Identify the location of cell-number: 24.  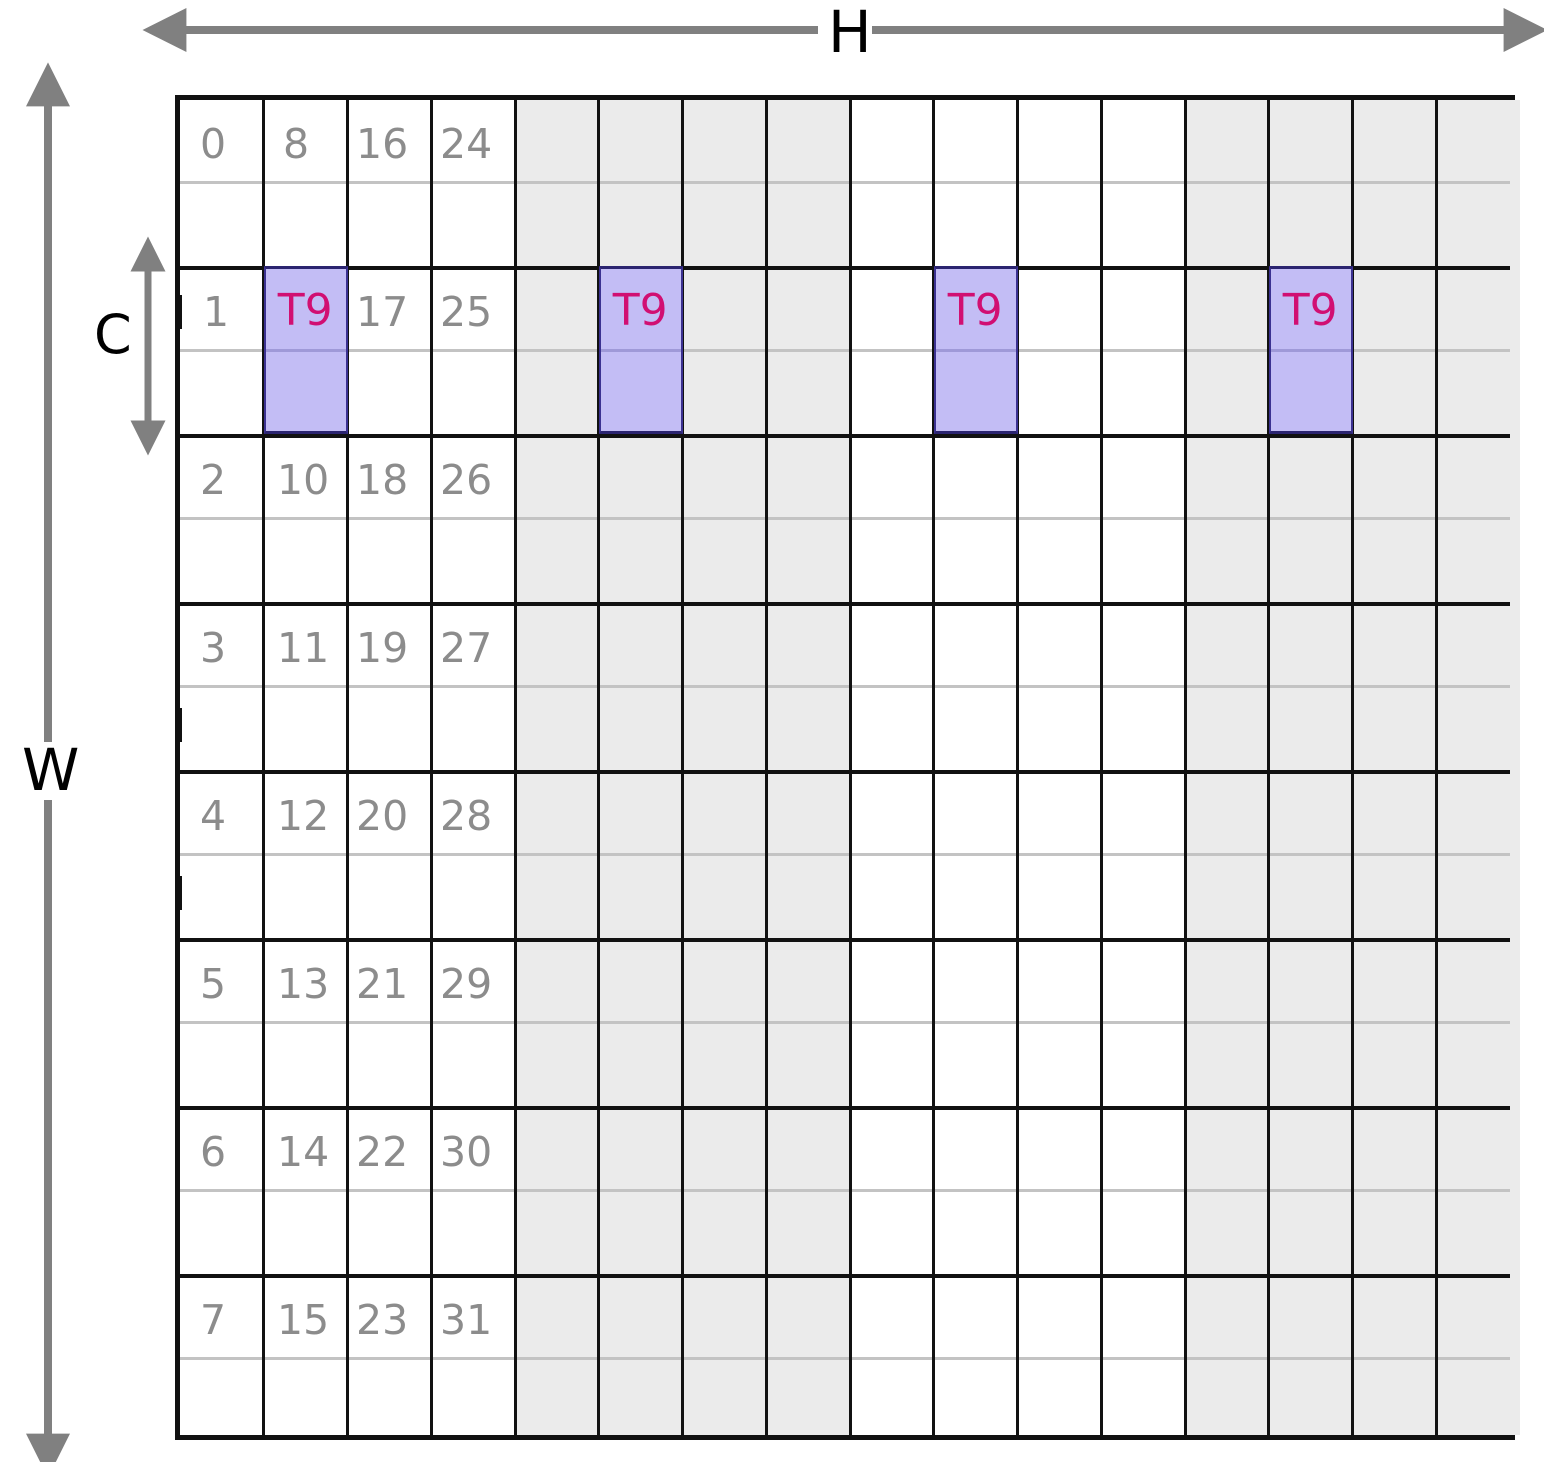
(466, 144).